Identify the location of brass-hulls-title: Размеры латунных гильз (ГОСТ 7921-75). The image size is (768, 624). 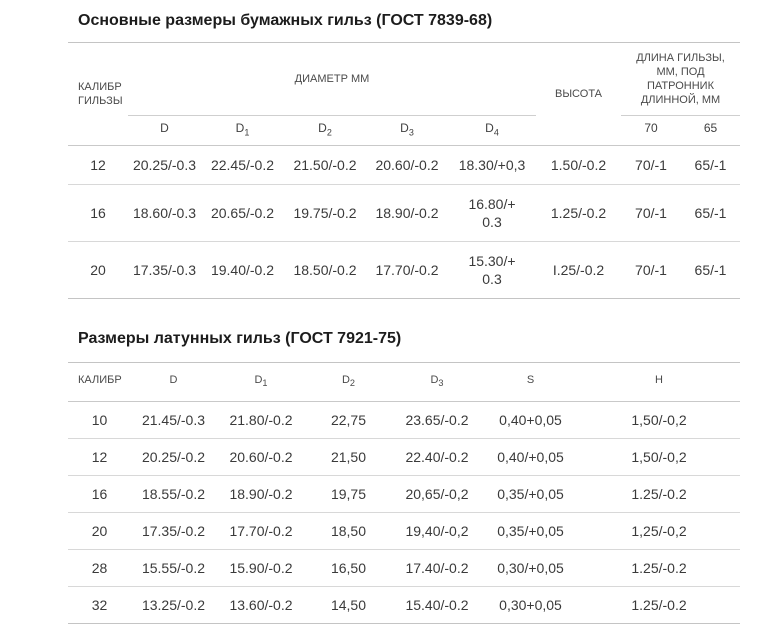
(240, 339).